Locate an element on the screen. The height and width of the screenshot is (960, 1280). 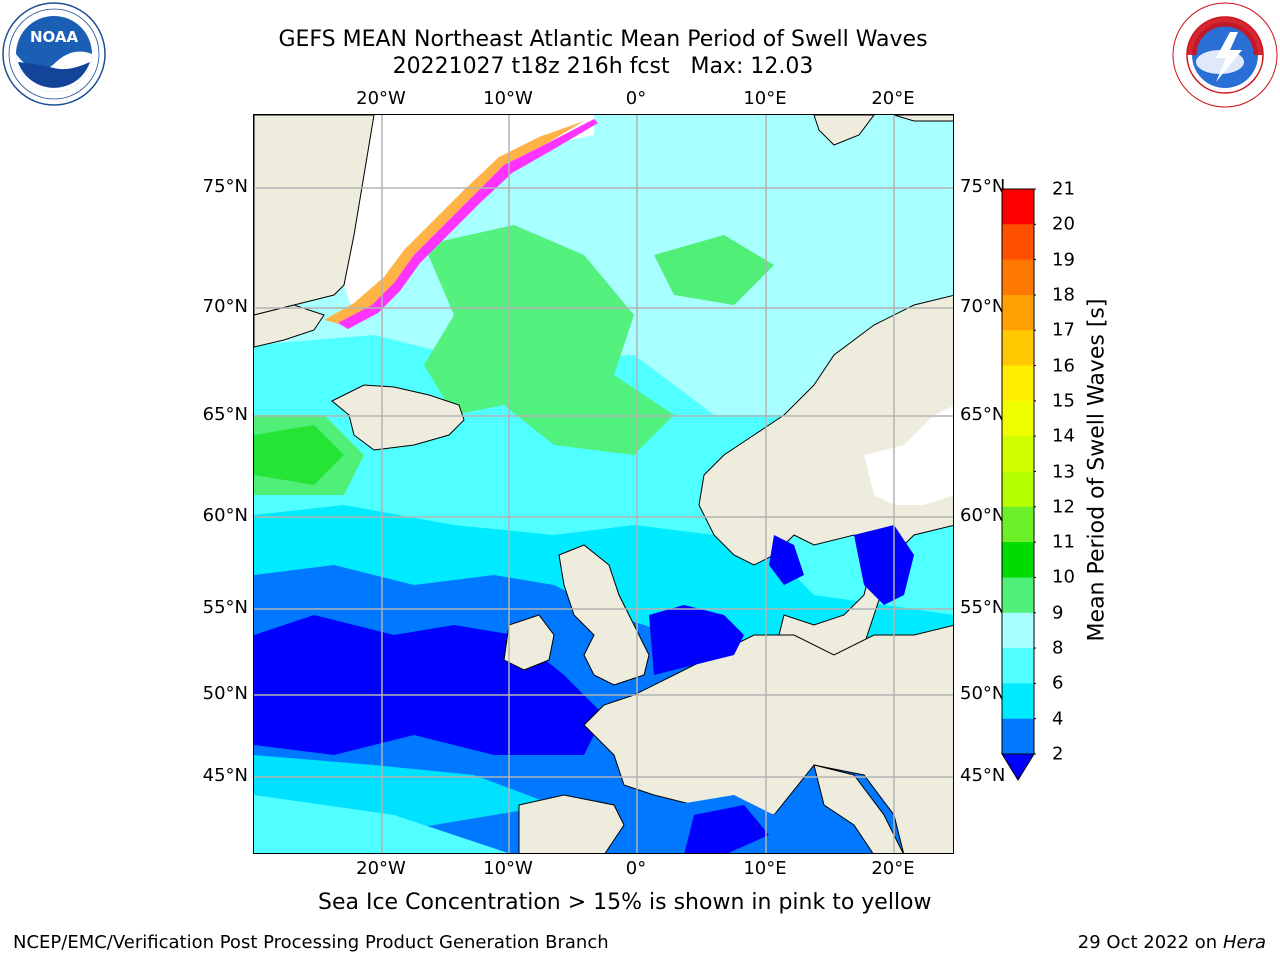
lat-tick-right: 45°N is located at coordinates (983, 775).